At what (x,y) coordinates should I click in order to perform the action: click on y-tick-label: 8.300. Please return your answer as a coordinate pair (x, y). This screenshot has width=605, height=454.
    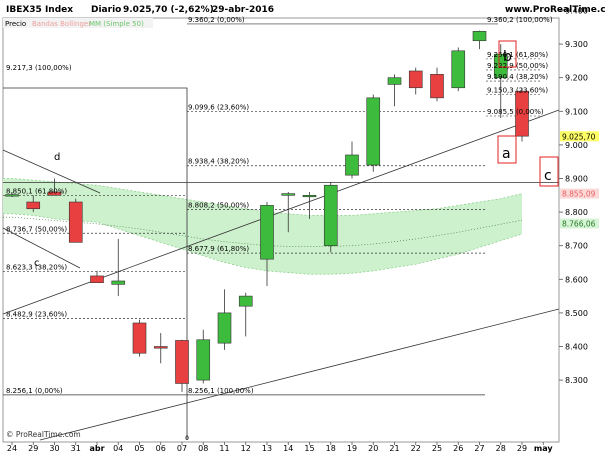
    Looking at the image, I should click on (576, 380).